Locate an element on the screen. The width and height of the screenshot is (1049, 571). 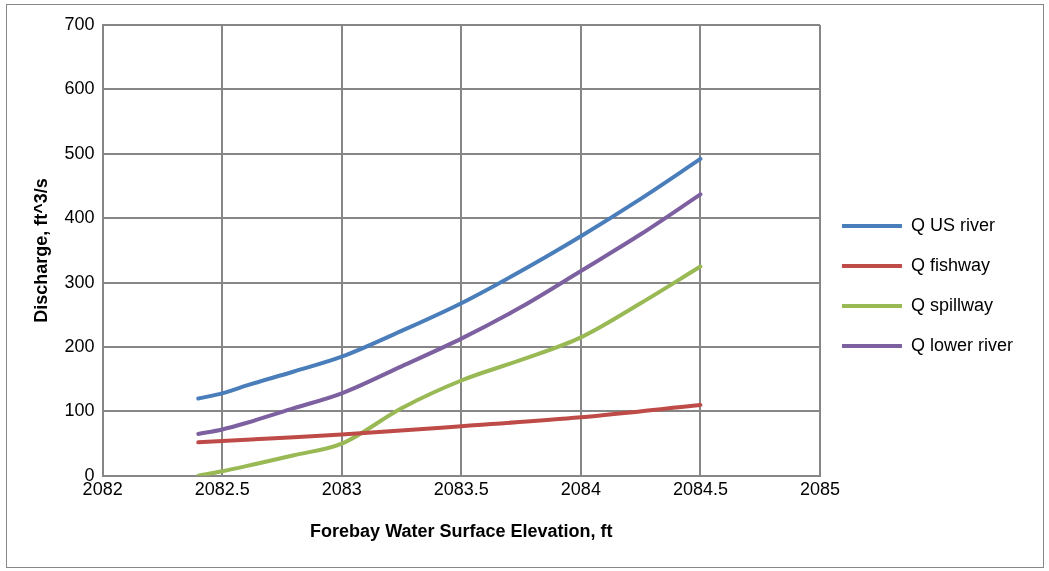
y-tick-label: 600 is located at coordinates (79, 88).